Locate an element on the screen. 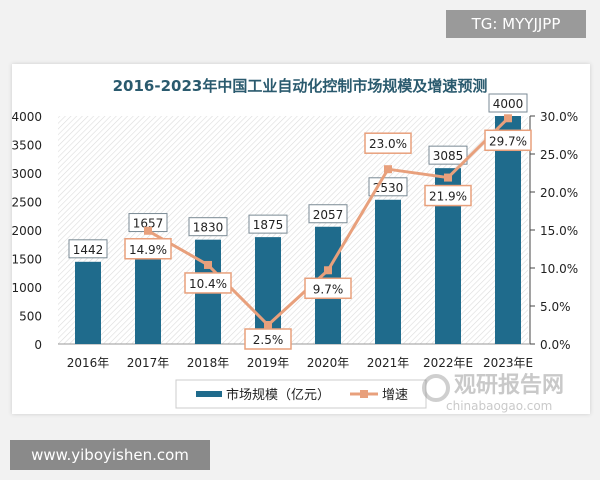 The height and width of the screenshot is (480, 600). x-tick-label: 2022年E is located at coordinates (448, 363).